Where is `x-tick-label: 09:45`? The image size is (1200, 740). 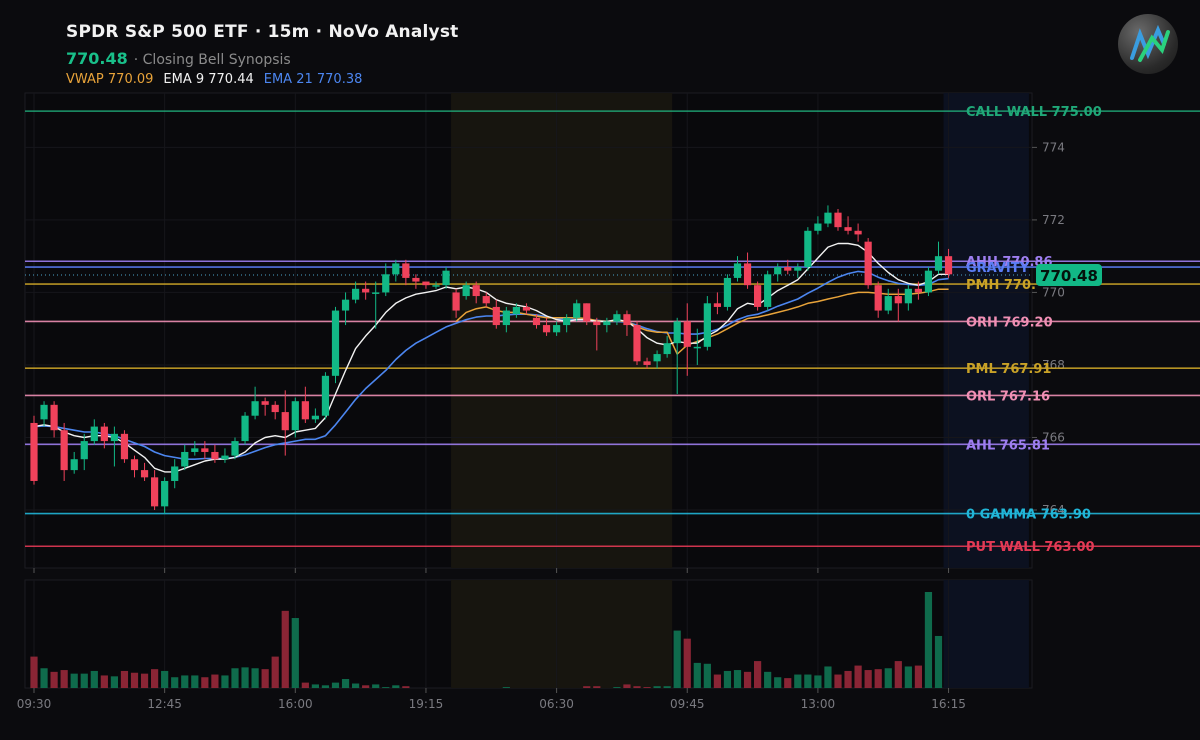 x-tick-label: 09:45 is located at coordinates (687, 704).